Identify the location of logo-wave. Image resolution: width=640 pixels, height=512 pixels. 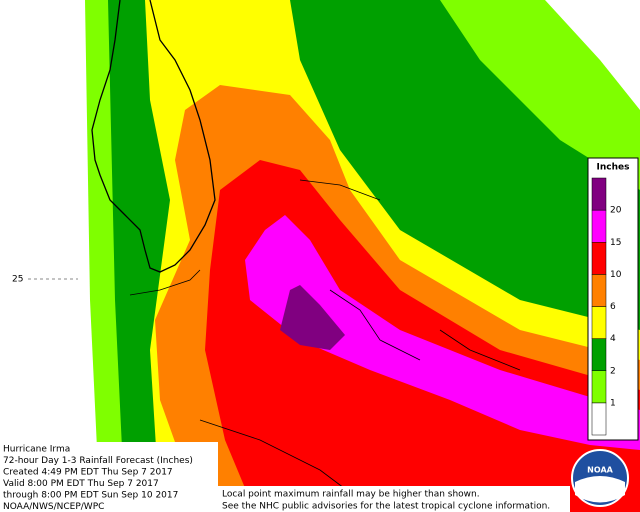
(600, 489).